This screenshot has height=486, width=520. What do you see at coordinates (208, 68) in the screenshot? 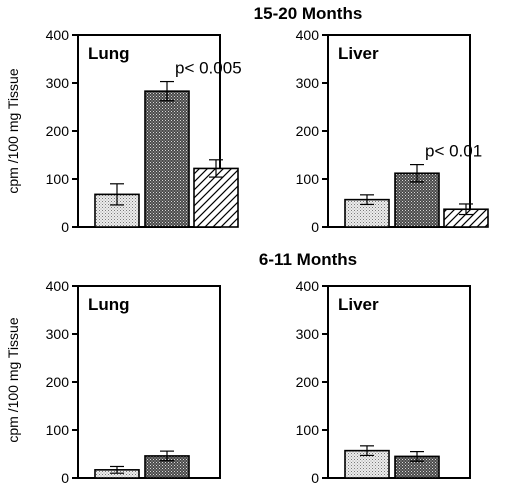
I see `p-value-annotation: p< 0.005` at bounding box center [208, 68].